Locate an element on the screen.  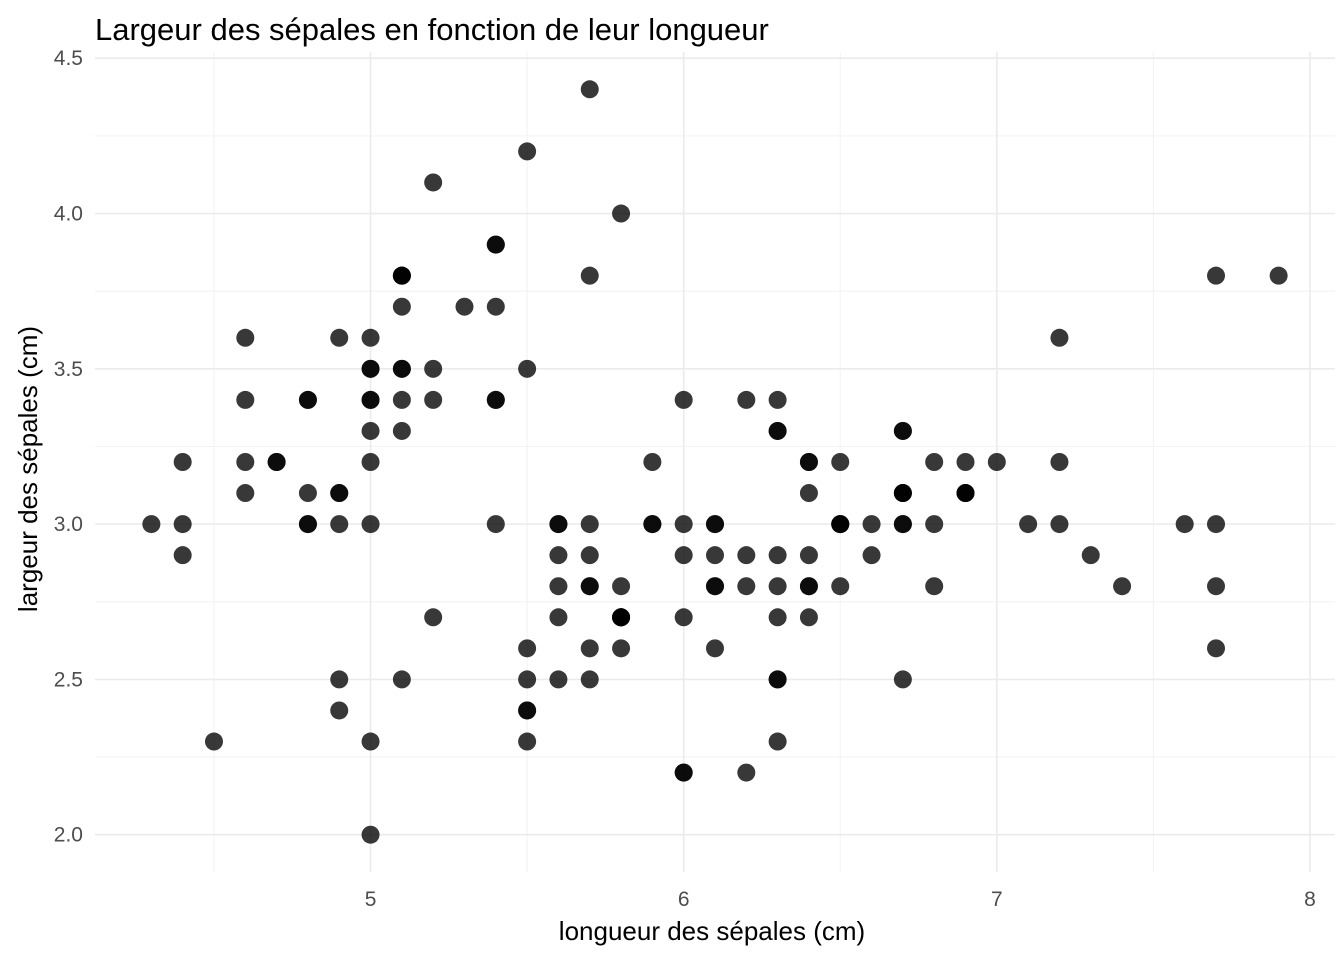
y-tick-label: 4.0 is located at coordinates (68, 214).